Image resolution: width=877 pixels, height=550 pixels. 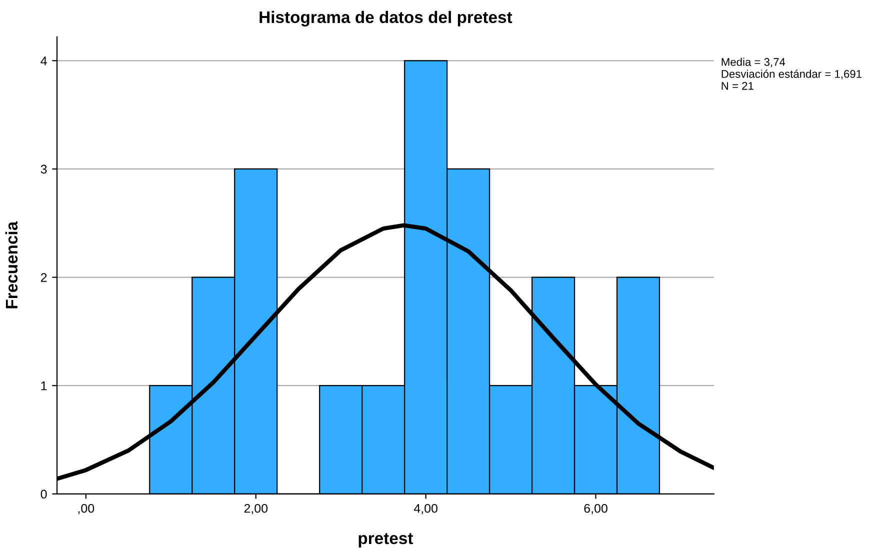 I want to click on y-tick-label: 3, so click(x=43, y=169).